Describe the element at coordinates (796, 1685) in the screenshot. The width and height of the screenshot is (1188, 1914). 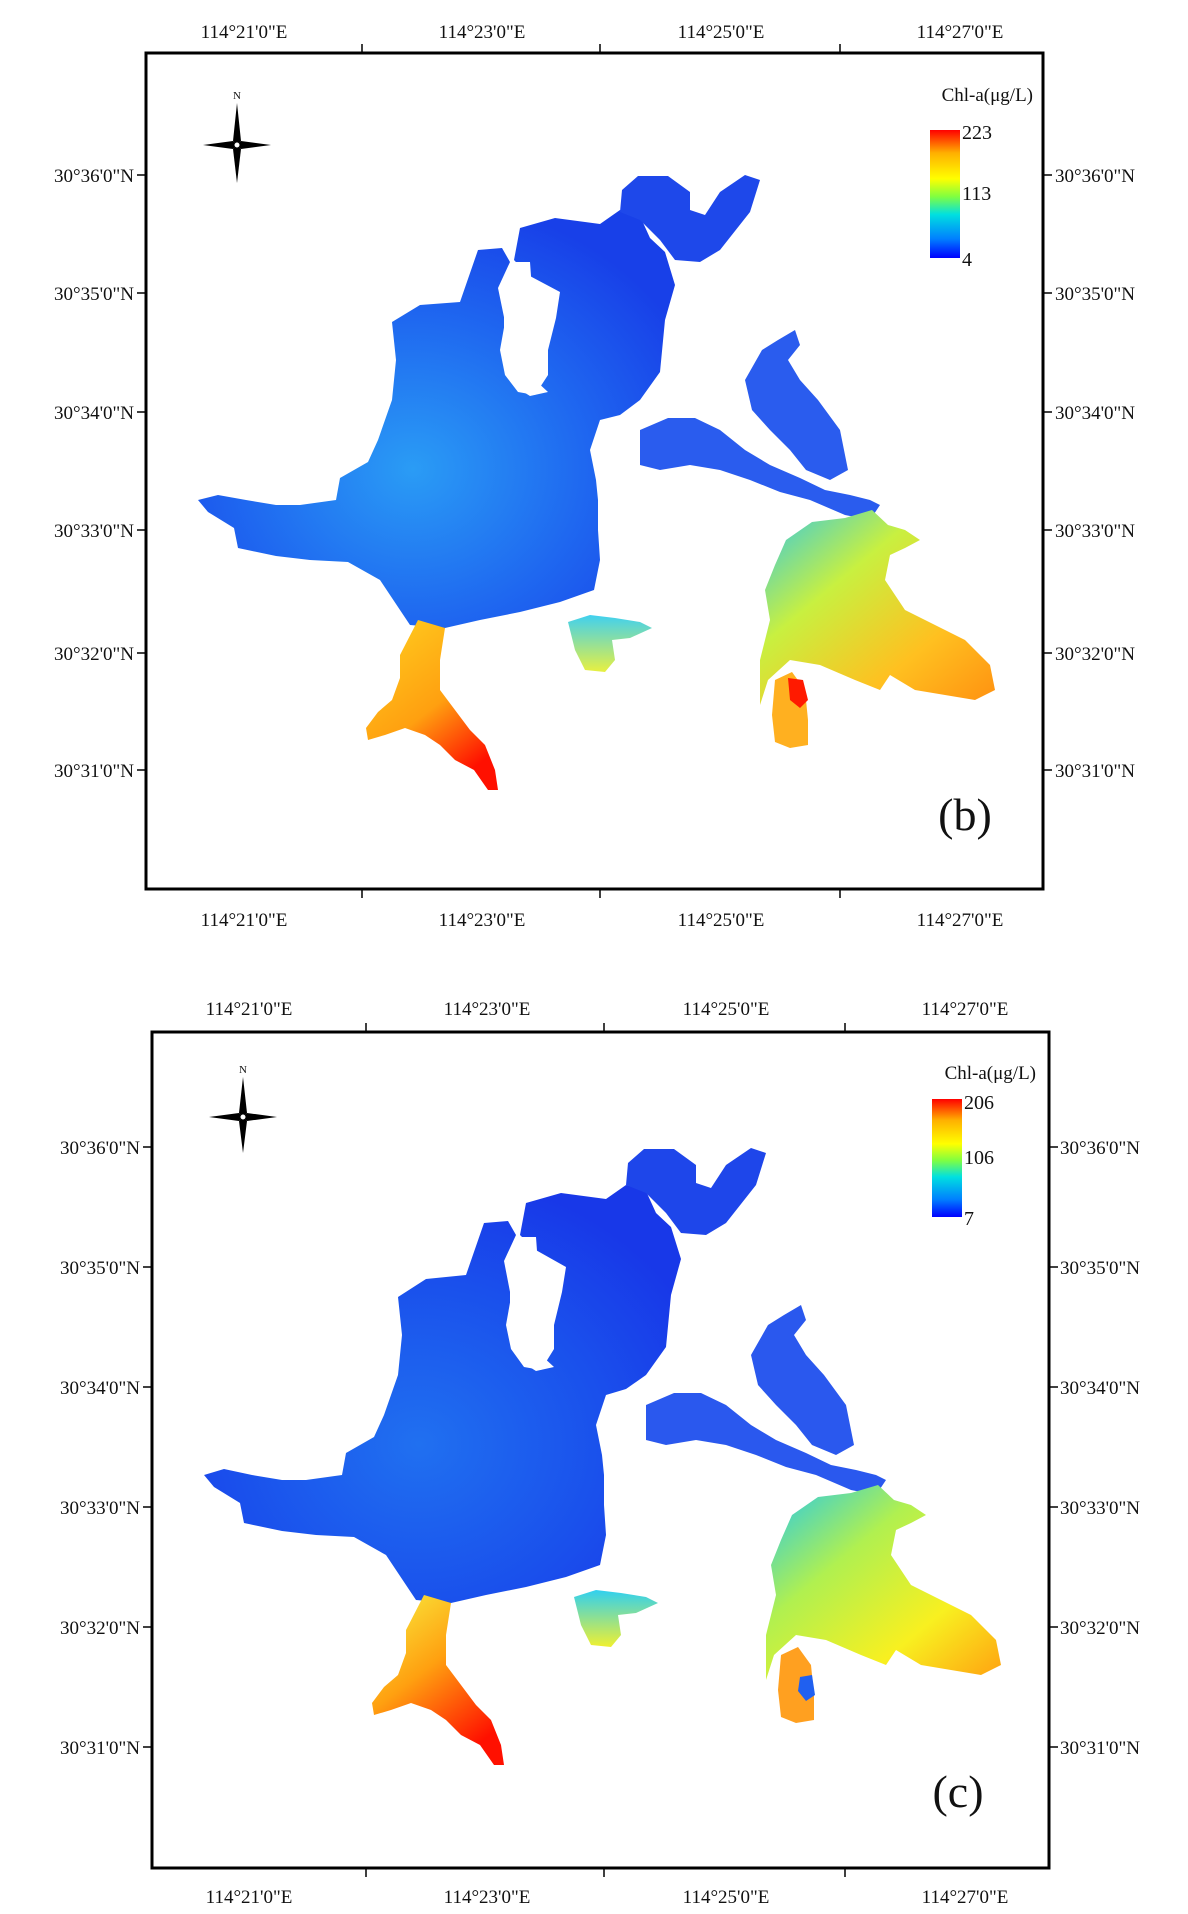
I see `lake-southeast-inlet` at that location.